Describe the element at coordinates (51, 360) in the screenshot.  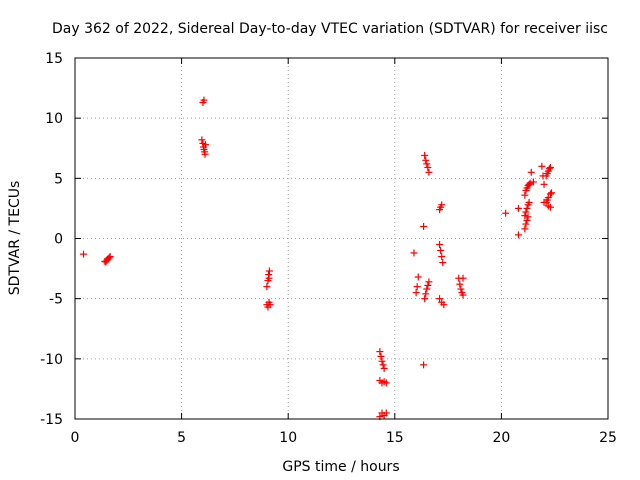
I see `y-tick-label: -10` at that location.